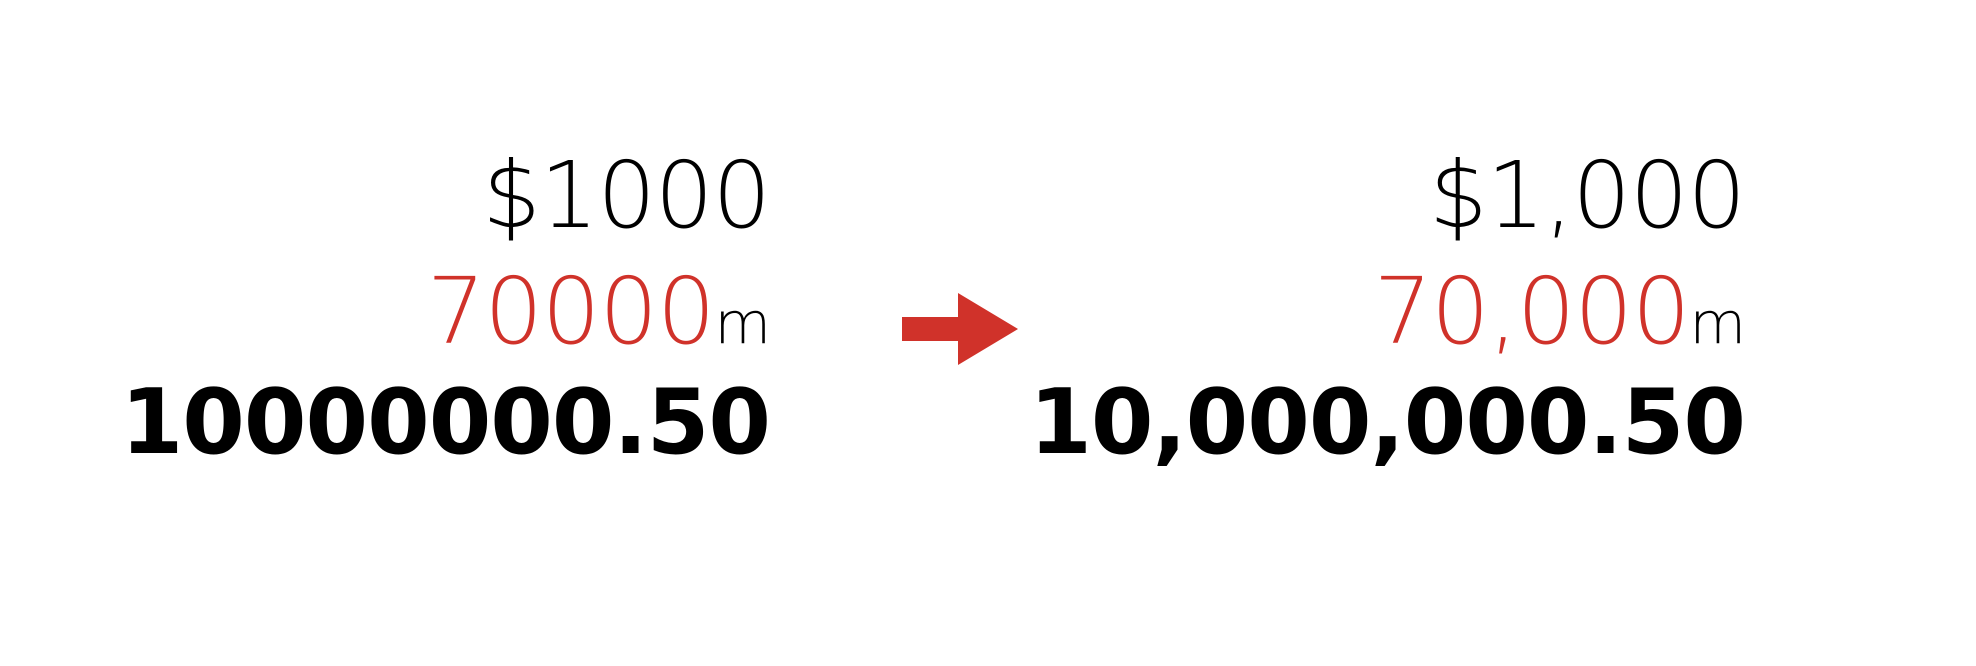  I want to click on after-distance-value: 70,000, so click(1532, 311).